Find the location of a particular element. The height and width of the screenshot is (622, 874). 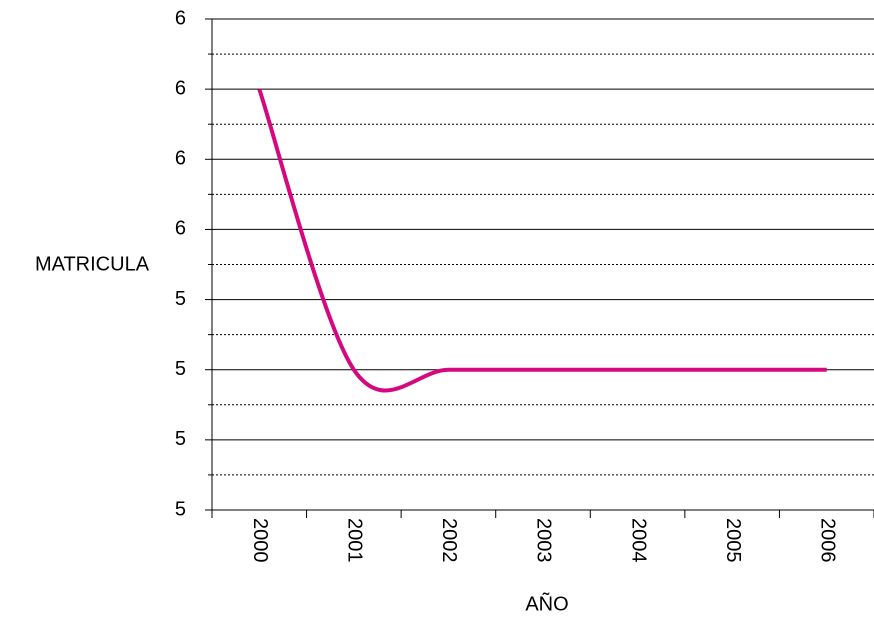

y-axis-label: MATRICULA is located at coordinates (92, 264).